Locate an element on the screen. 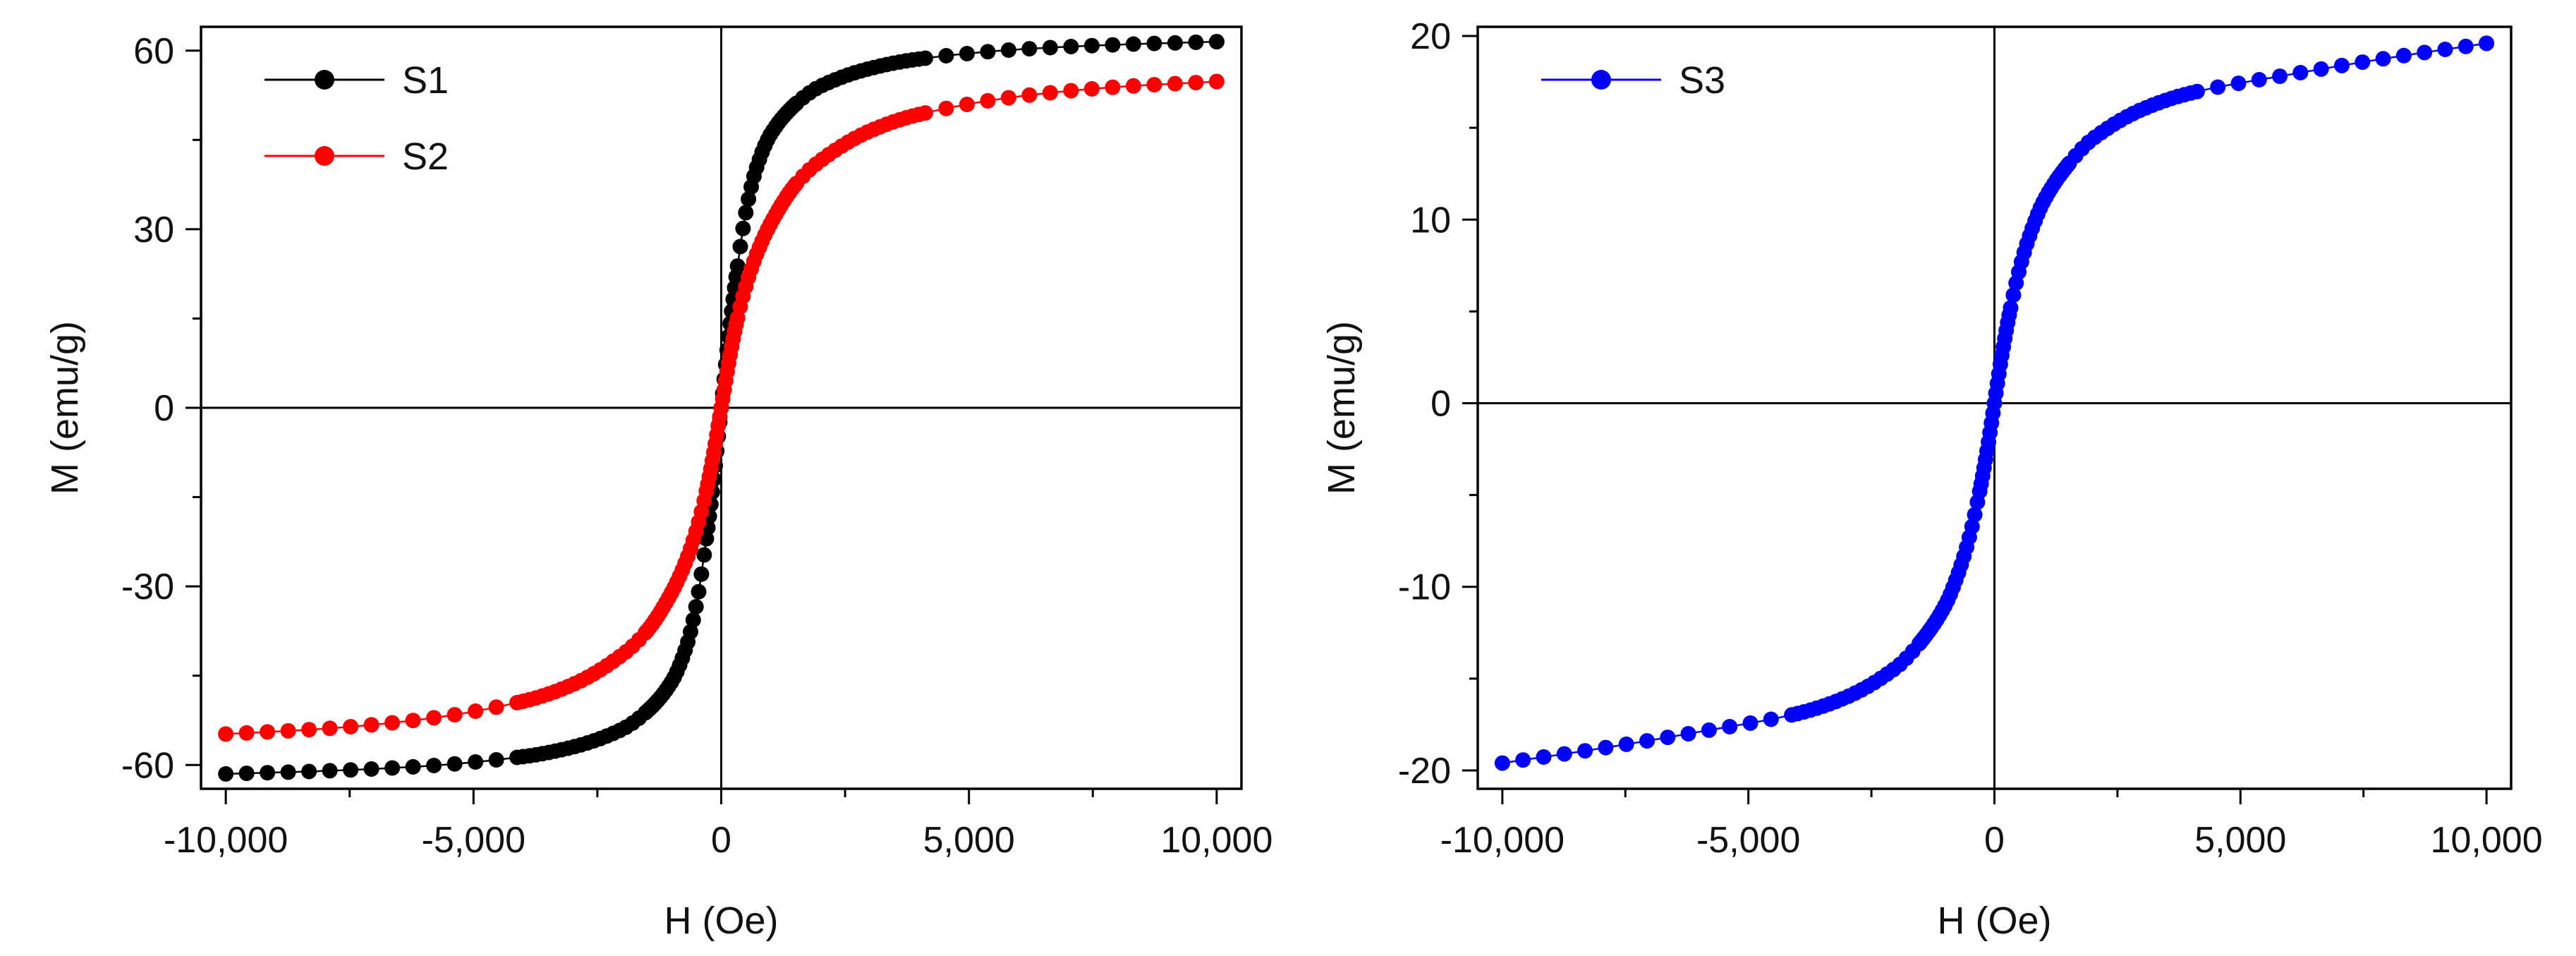  legend: S1 S2 is located at coordinates (357, 118).